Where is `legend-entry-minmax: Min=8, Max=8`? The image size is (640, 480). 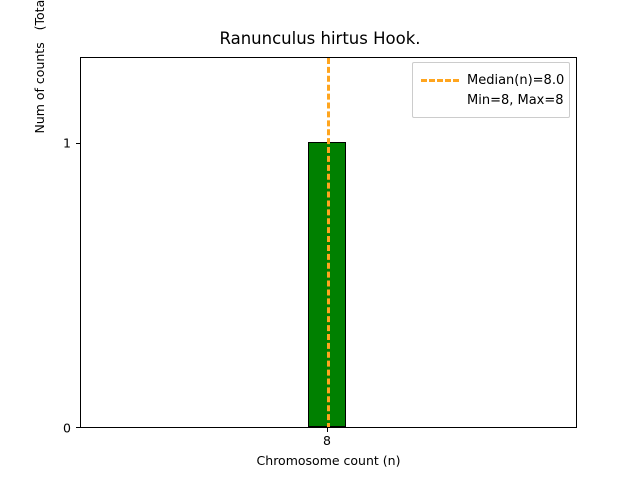
legend-entry-minmax: Min=8, Max=8 is located at coordinates (492, 100).